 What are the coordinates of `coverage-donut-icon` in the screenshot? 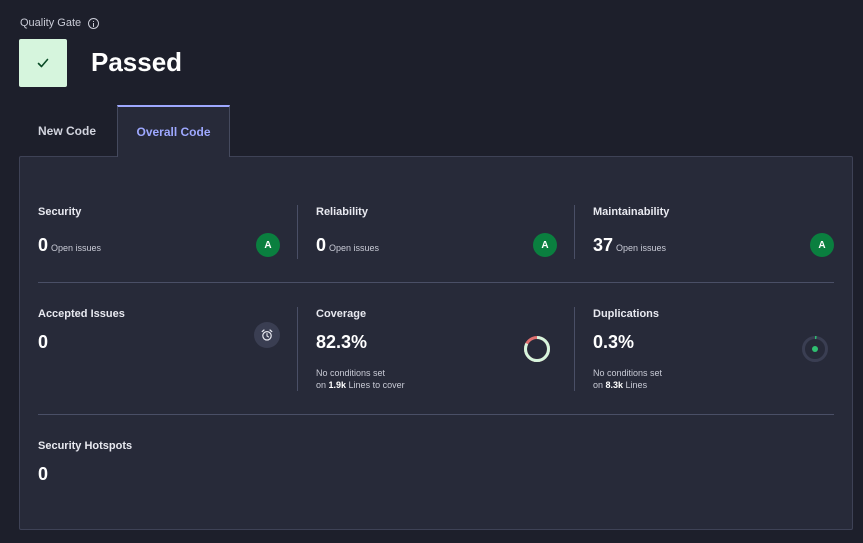 It's located at (537, 349).